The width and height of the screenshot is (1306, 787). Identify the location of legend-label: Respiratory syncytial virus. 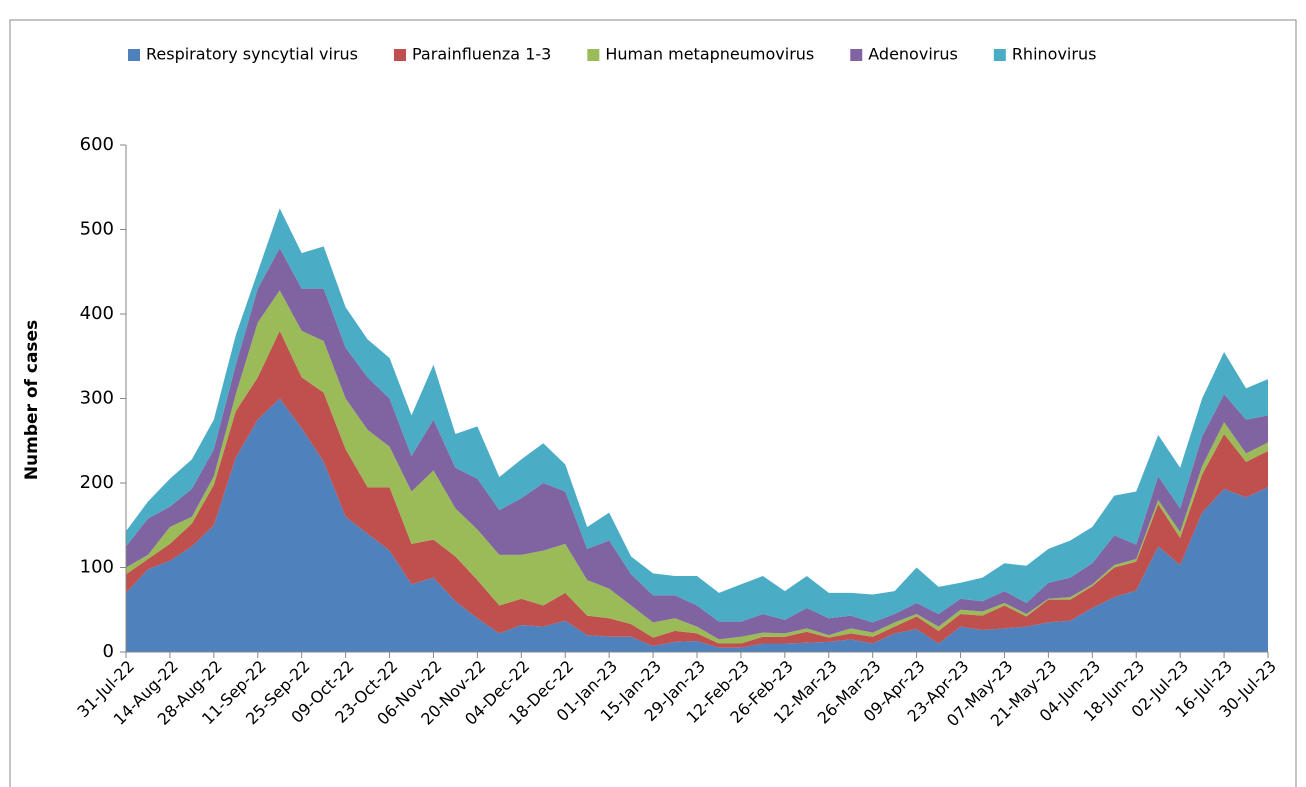
(252, 54).